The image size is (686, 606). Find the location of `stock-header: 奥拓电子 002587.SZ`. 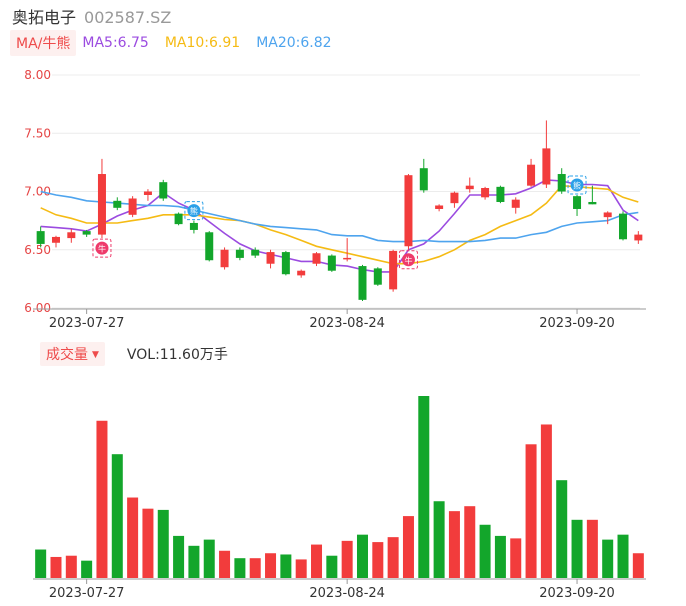

stock-header: 奥拓电子 002587.SZ is located at coordinates (91, 16).